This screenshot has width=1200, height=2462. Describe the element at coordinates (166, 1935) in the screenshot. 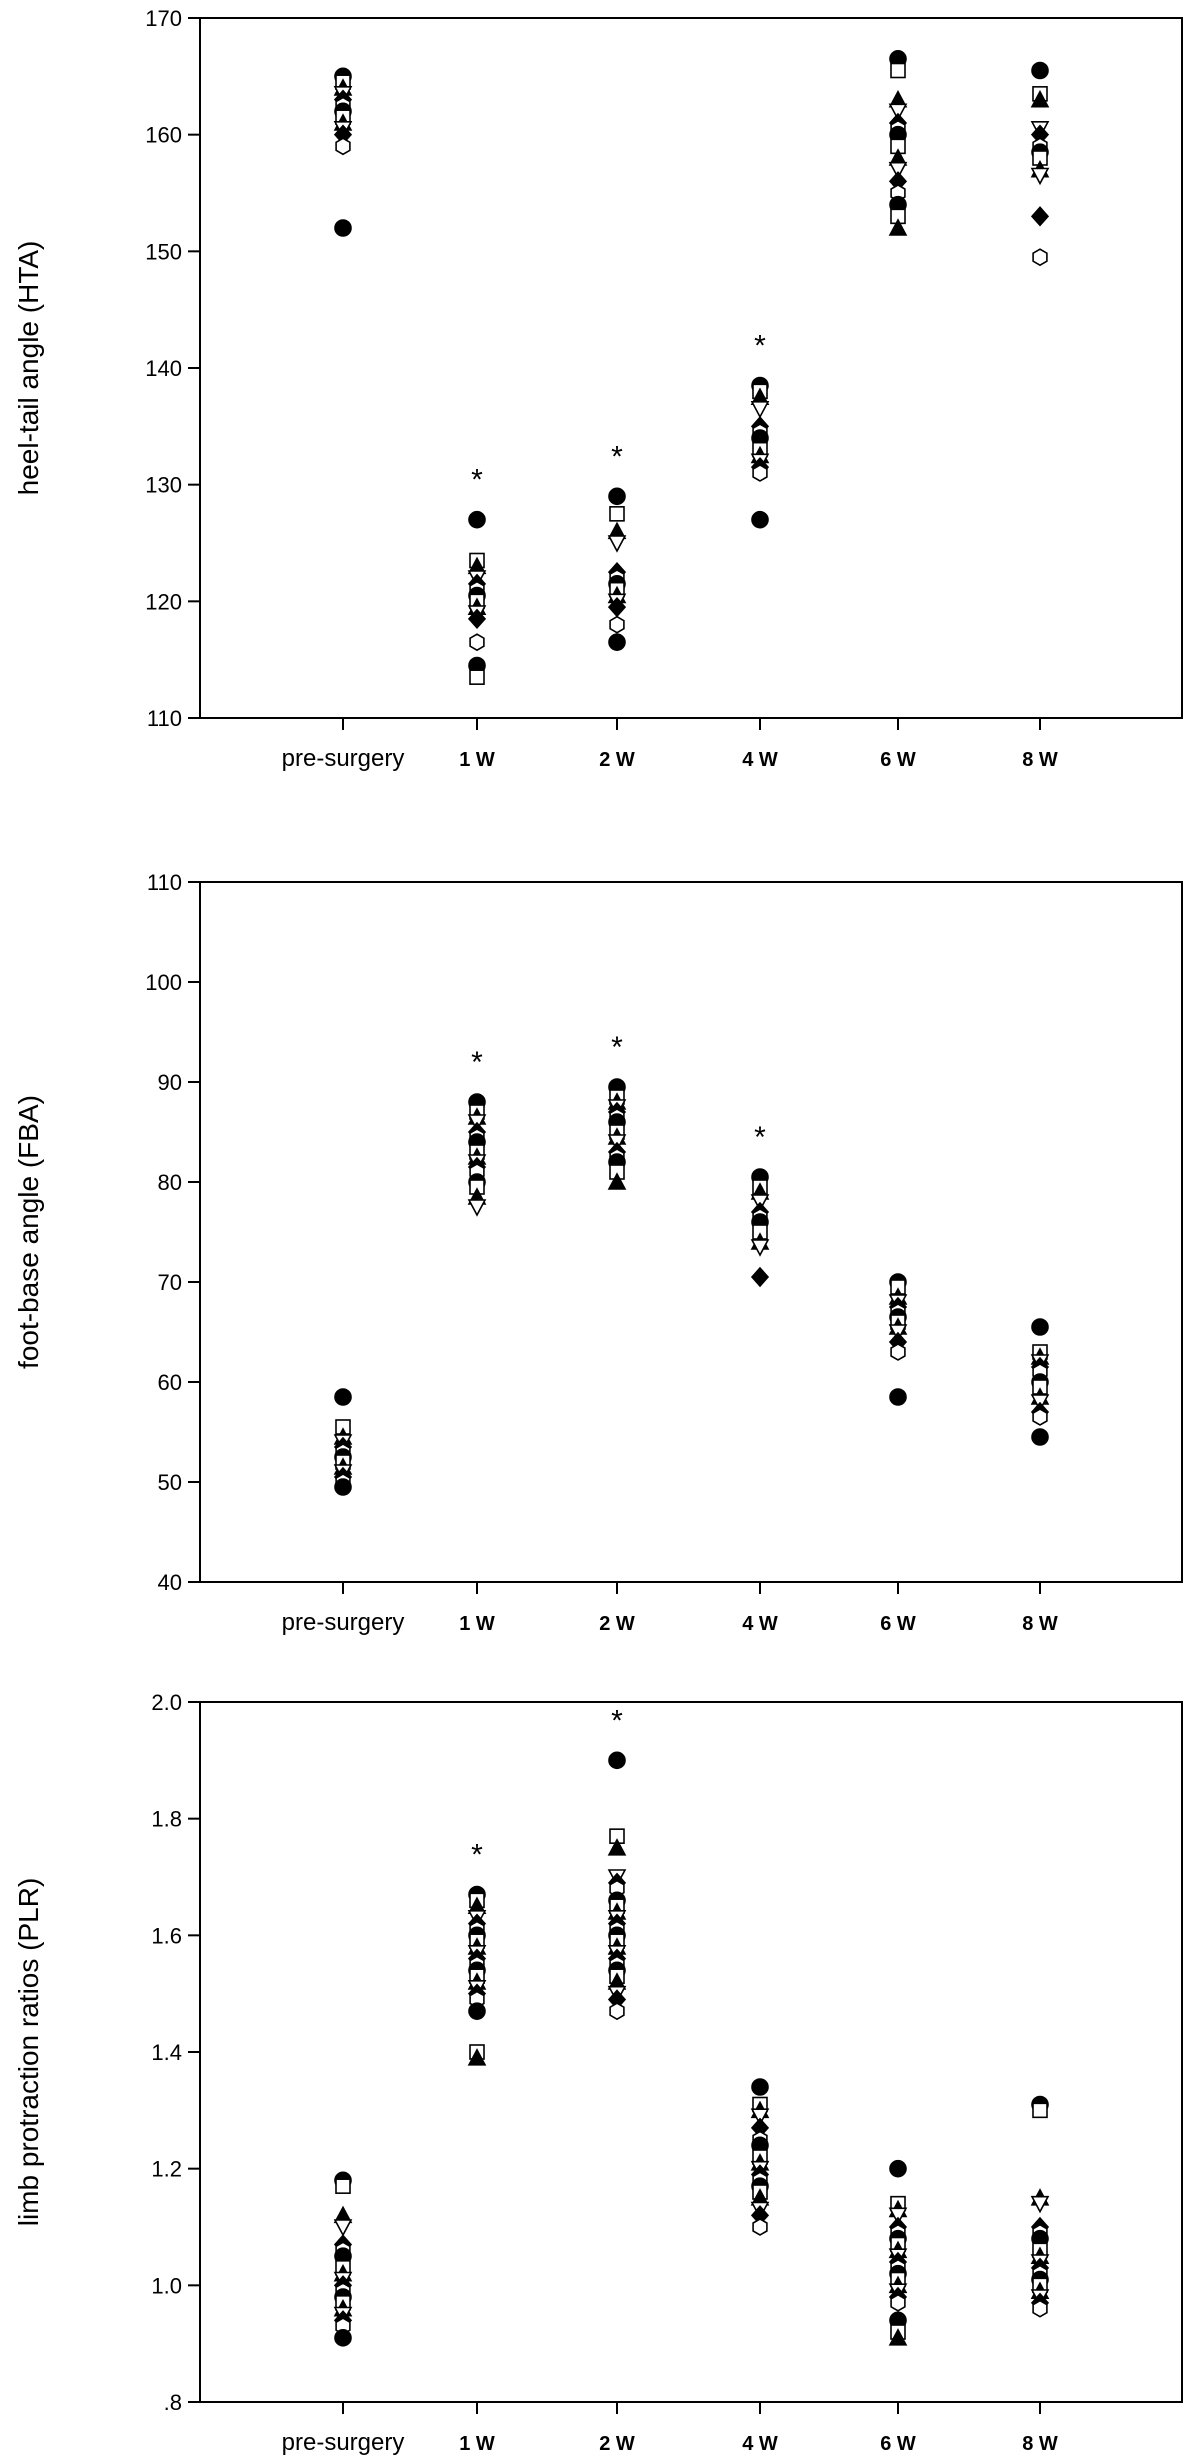

I see `y-tick-label: 1.6` at that location.